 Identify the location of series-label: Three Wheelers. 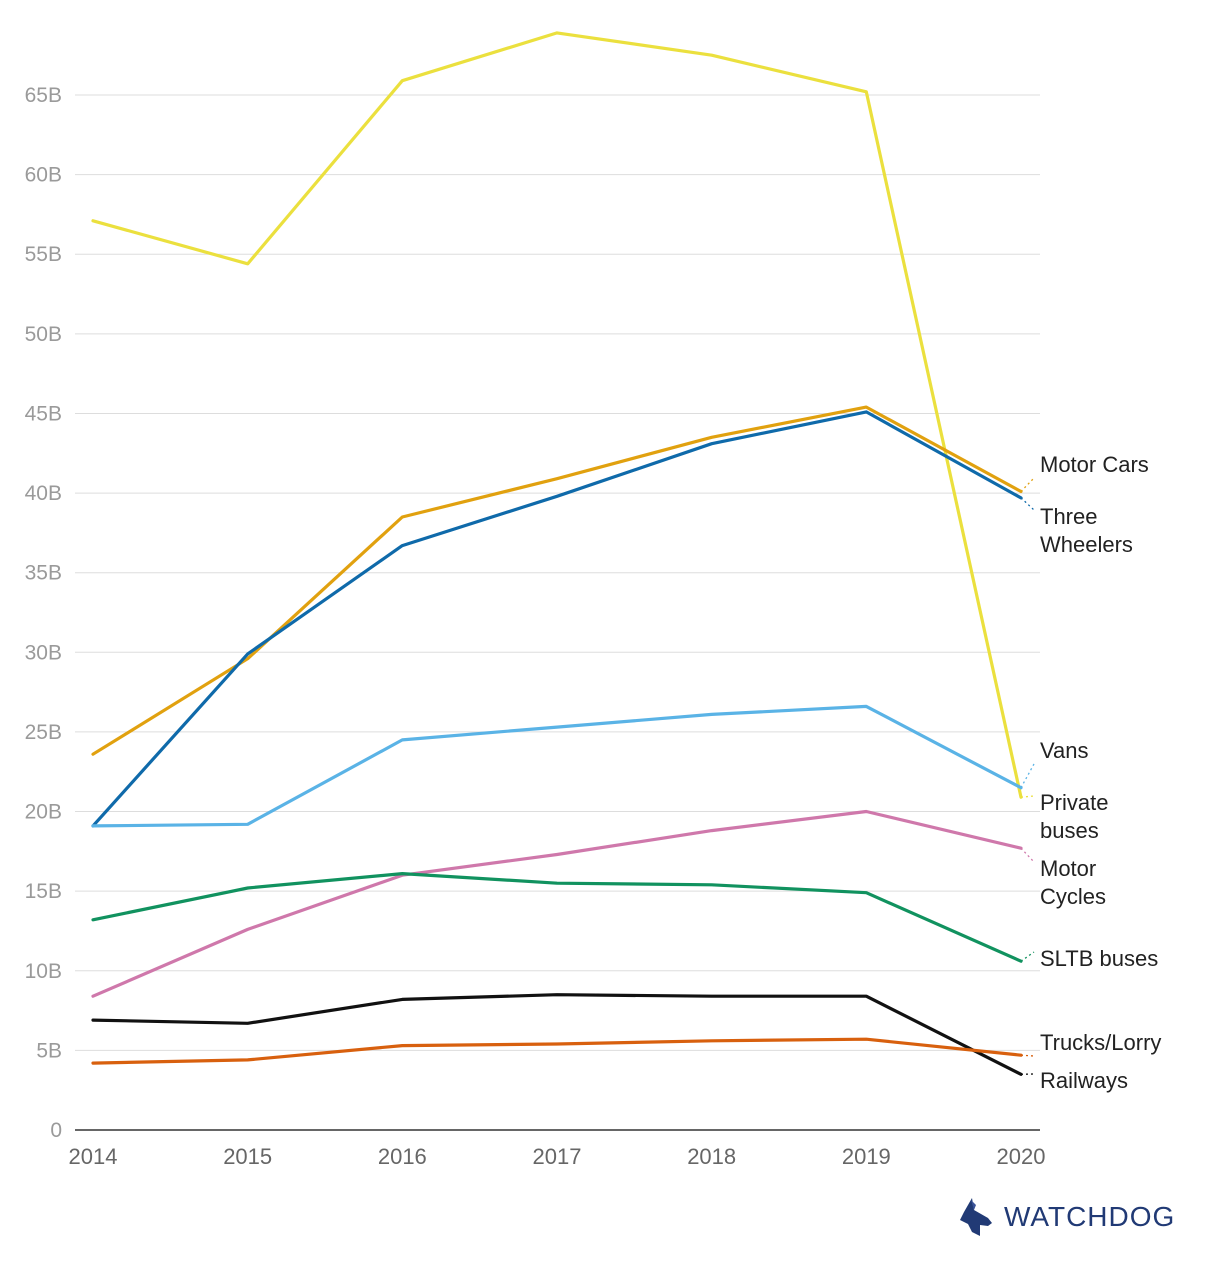
(1086, 530).